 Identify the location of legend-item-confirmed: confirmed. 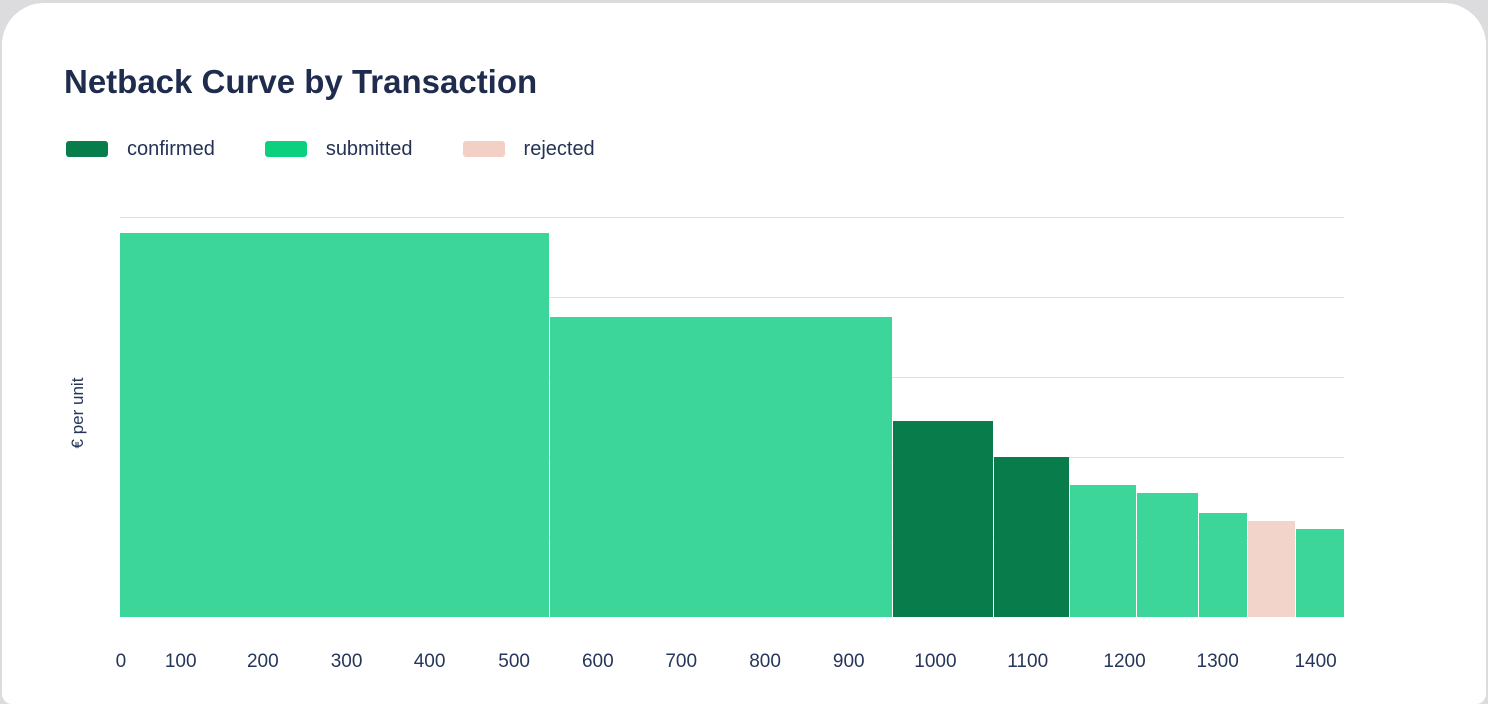
(140, 149).